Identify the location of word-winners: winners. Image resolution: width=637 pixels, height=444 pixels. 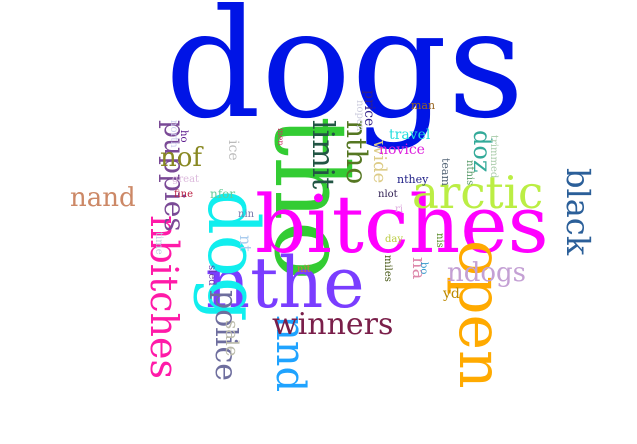
(333, 324).